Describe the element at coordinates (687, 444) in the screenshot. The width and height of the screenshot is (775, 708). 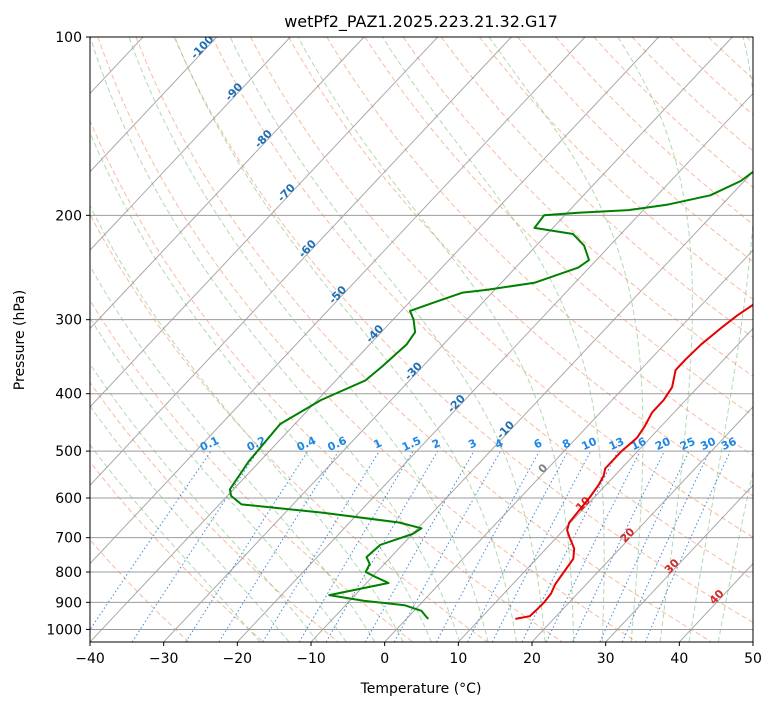
I see `mixing-ratio-label: 25` at that location.